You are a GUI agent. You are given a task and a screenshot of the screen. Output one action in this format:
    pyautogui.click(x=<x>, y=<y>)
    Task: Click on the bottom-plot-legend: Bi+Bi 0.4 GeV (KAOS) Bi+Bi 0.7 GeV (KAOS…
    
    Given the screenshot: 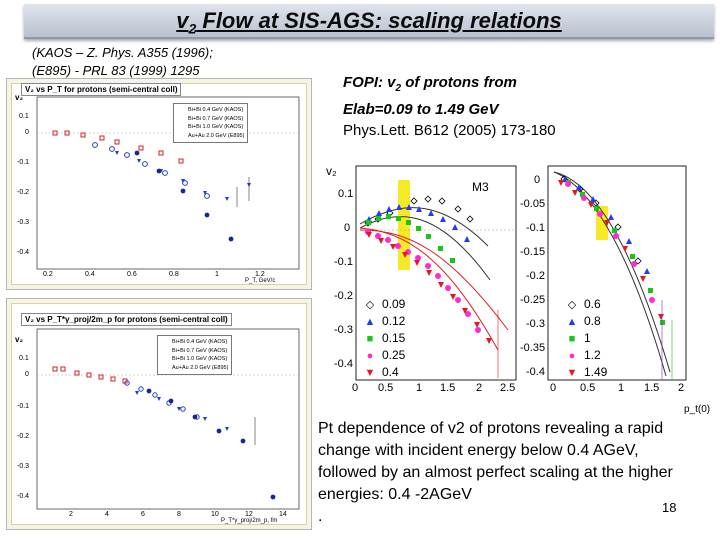 What is the action you would take?
    pyautogui.click(x=195, y=355)
    